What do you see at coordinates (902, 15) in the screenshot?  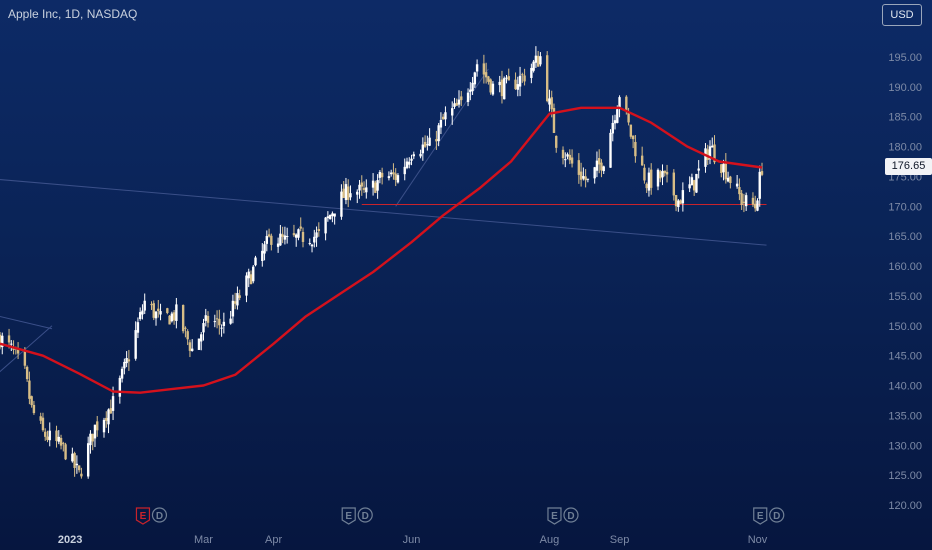 I see `currency-button: USD` at bounding box center [902, 15].